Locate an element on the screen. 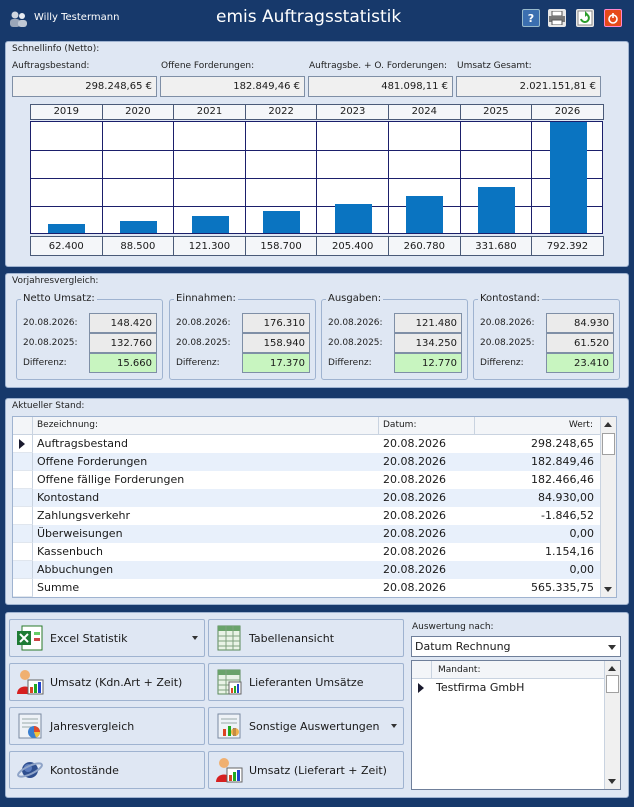 The image size is (634, 807). bar-value-label-2019: 62.400 is located at coordinates (66, 246).